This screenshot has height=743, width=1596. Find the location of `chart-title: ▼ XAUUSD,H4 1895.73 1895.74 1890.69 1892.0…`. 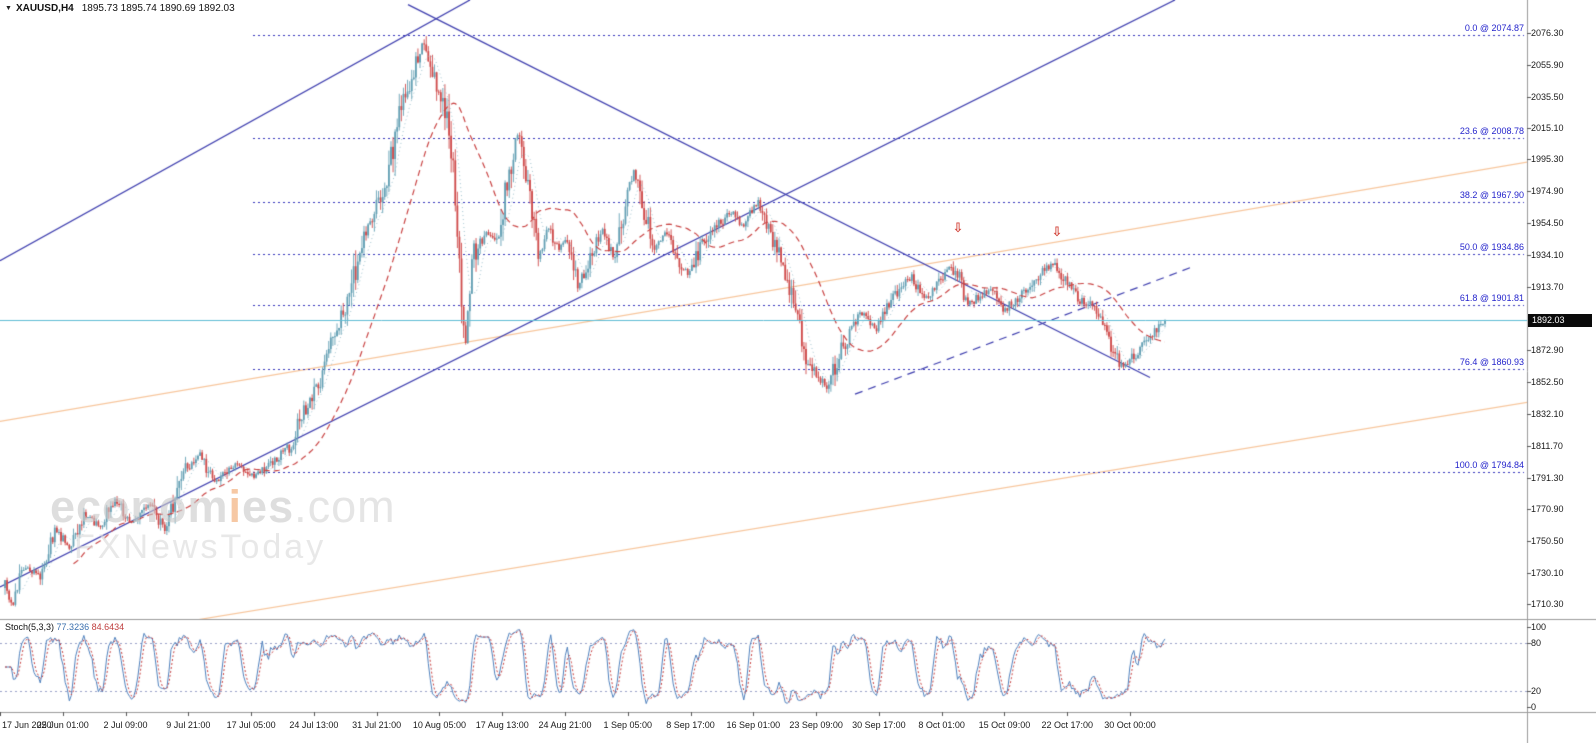

chart-title: ▼ XAUUSD,H4 1895.73 1895.74 1890.69 1892.0… is located at coordinates (120, 8).